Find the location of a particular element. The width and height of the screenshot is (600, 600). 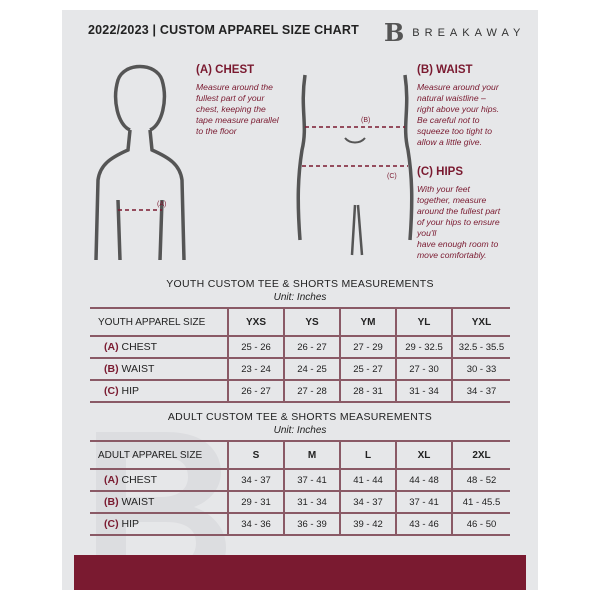

table-cell: 34 - 36 is located at coordinates (256, 524).